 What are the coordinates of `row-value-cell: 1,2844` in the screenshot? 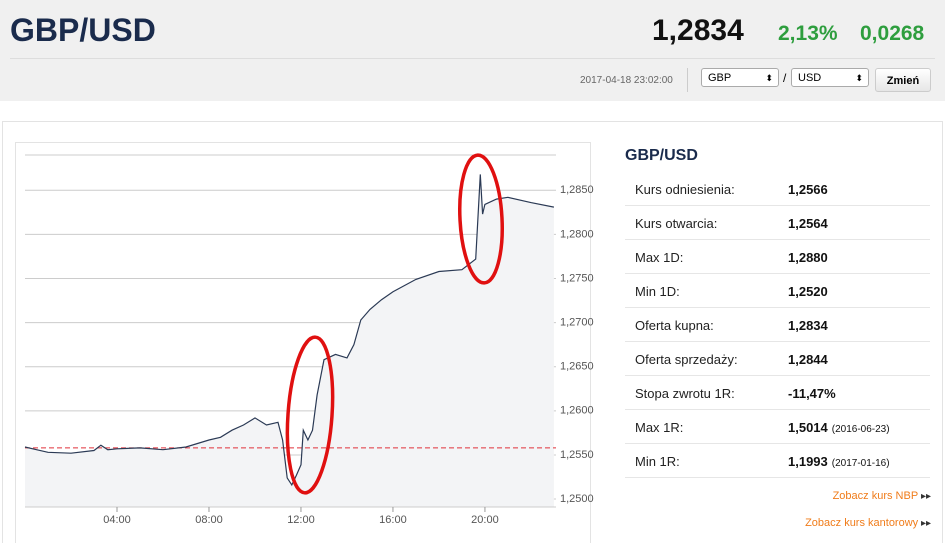 It's located at (808, 359).